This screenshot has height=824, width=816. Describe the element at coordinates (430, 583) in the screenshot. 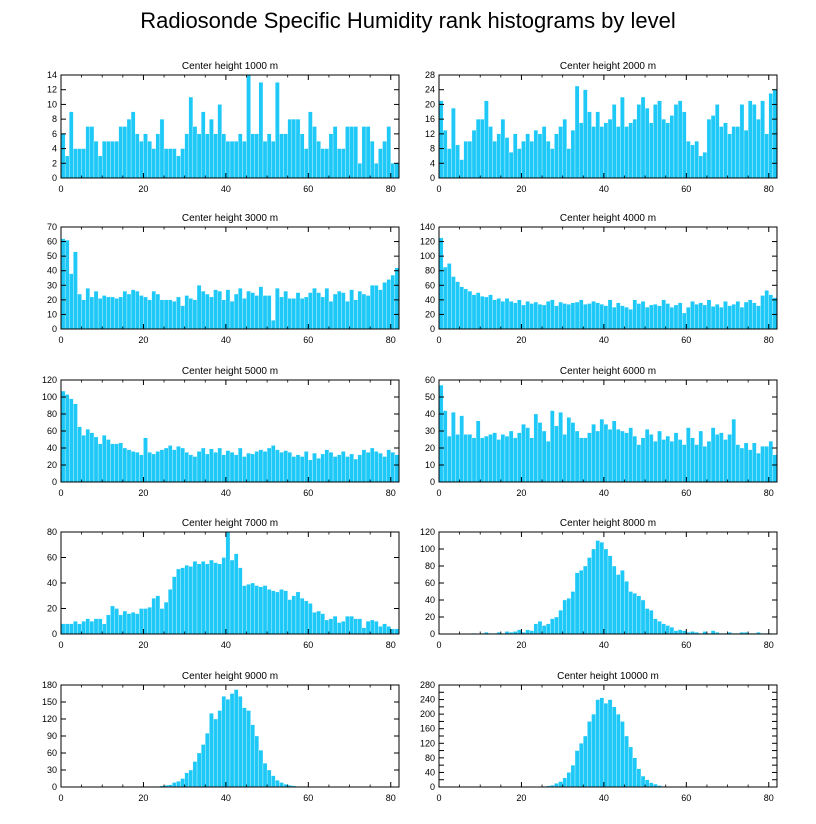

I see `y-tick-label: 60` at that location.